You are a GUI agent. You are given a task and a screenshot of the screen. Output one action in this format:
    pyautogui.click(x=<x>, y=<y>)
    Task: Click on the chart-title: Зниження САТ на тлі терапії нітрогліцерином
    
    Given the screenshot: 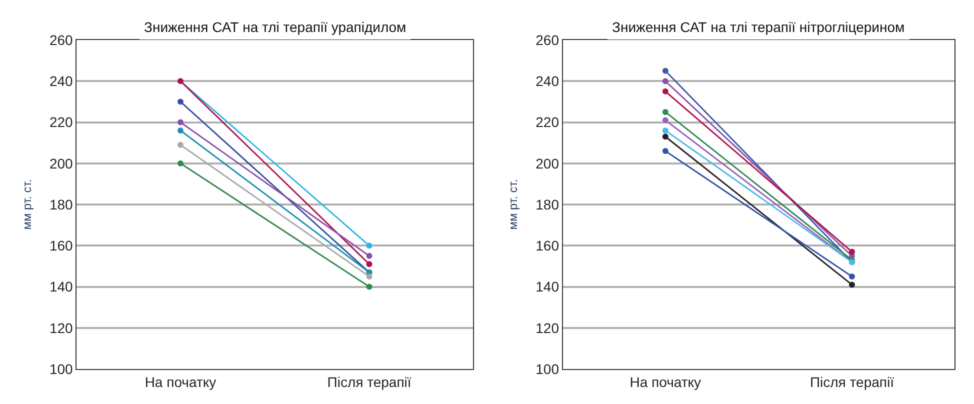 What is the action you would take?
    pyautogui.click(x=758, y=27)
    